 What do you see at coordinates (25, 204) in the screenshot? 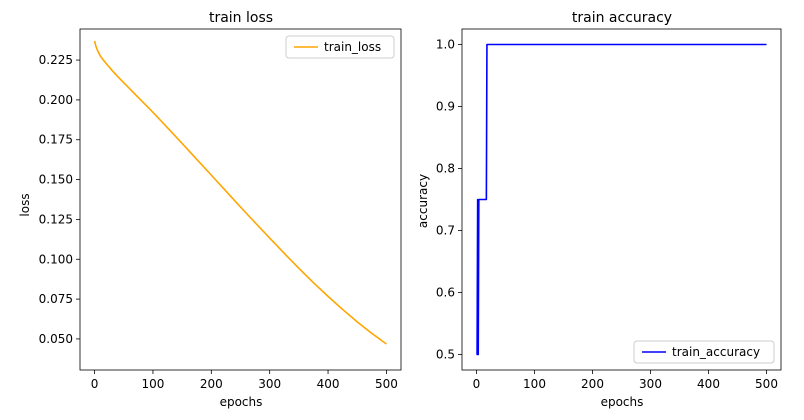
I see `loss-y-axis-label: loss` at bounding box center [25, 204].